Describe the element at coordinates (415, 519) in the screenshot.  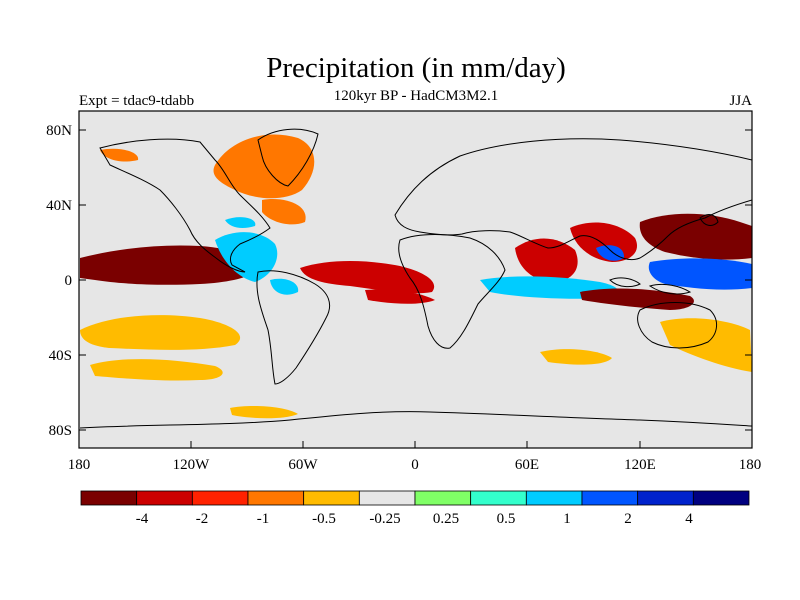
I see `colorbar-labels: -4 -2 -1 -0.5 -0.25 0.25 0.5 1 2 4` at that location.